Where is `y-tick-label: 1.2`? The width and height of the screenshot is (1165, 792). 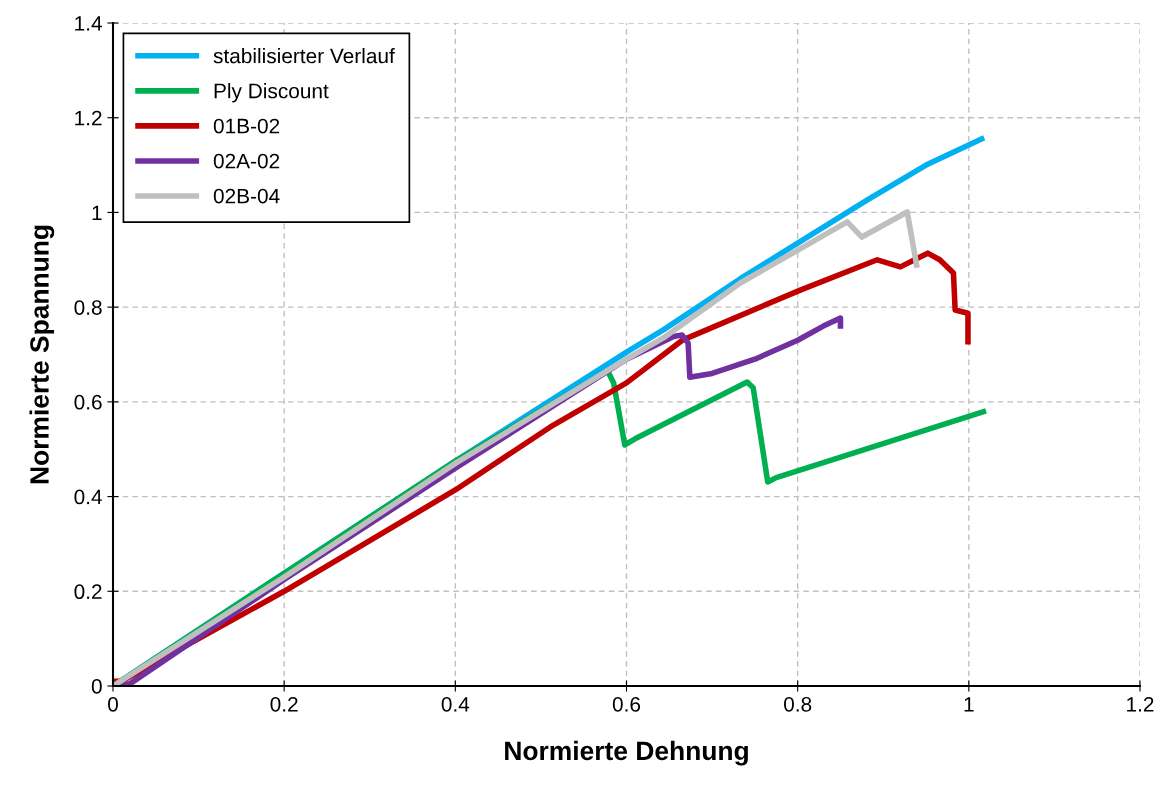 y-tick-label: 1.2 is located at coordinates (88, 118).